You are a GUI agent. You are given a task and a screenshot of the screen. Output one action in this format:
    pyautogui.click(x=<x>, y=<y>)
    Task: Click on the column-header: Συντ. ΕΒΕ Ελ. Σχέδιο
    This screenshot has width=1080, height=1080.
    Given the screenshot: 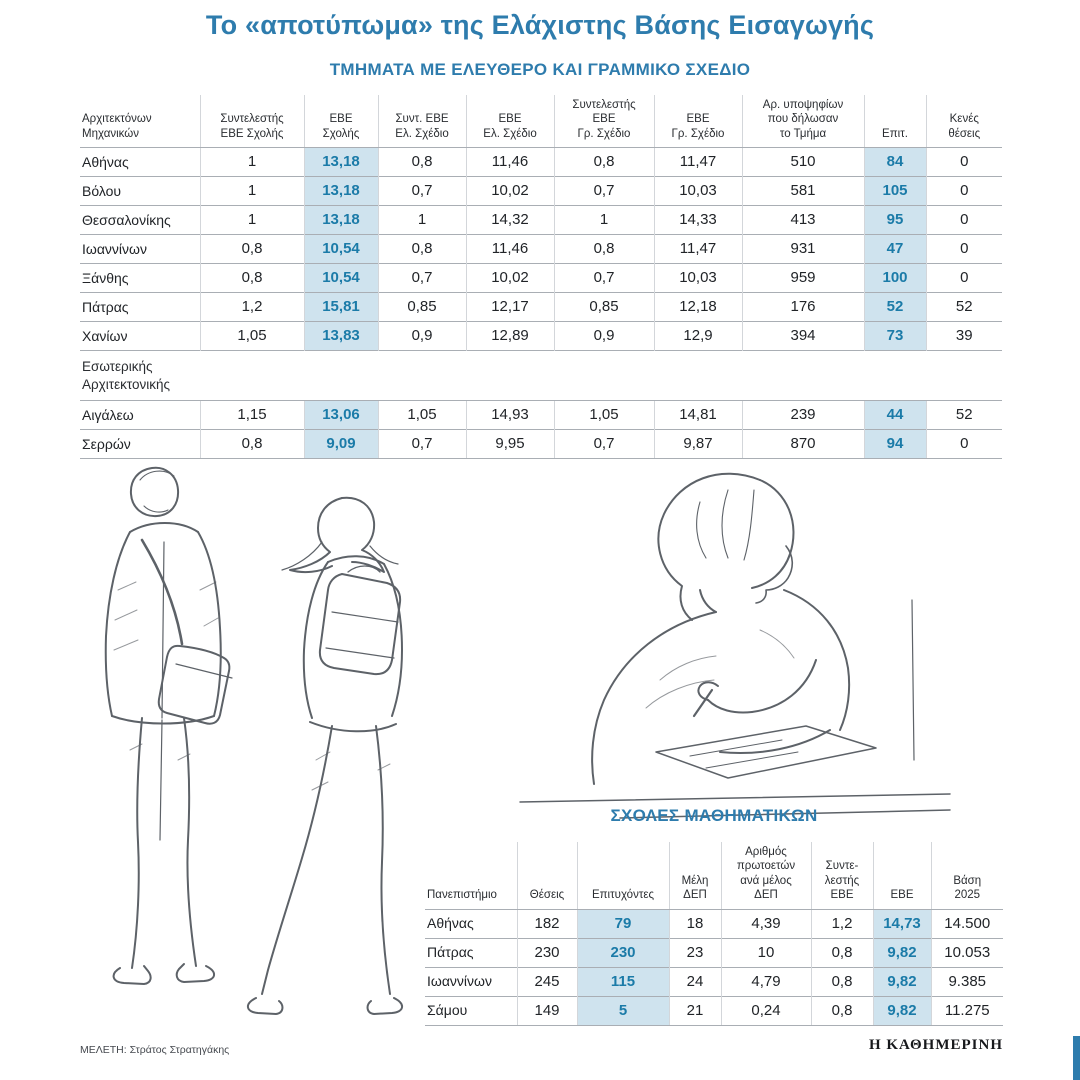 What is the action you would take?
    pyautogui.click(x=421, y=122)
    